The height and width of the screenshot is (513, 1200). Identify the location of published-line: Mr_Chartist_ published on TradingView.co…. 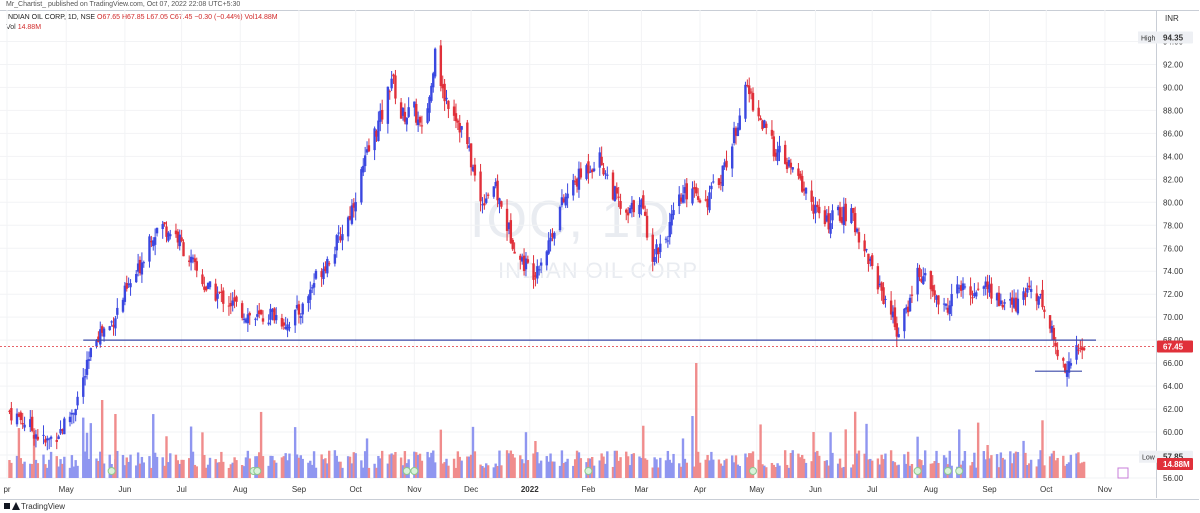
(123, 4).